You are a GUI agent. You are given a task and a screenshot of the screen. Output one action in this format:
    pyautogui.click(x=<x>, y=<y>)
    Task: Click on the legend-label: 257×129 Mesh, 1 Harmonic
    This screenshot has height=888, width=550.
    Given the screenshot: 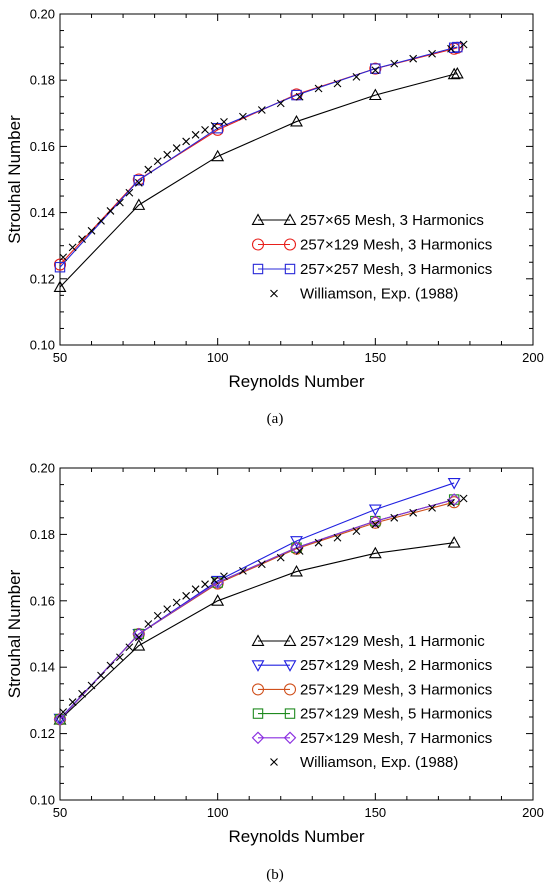 What is the action you would take?
    pyautogui.click(x=392, y=641)
    